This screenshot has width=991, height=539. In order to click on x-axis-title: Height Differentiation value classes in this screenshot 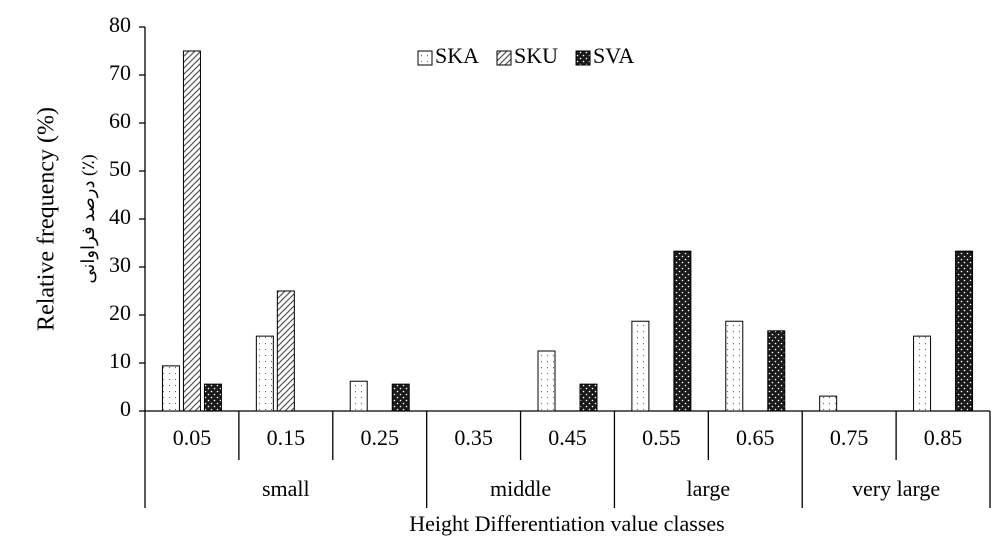, I will do `click(566, 523)`.